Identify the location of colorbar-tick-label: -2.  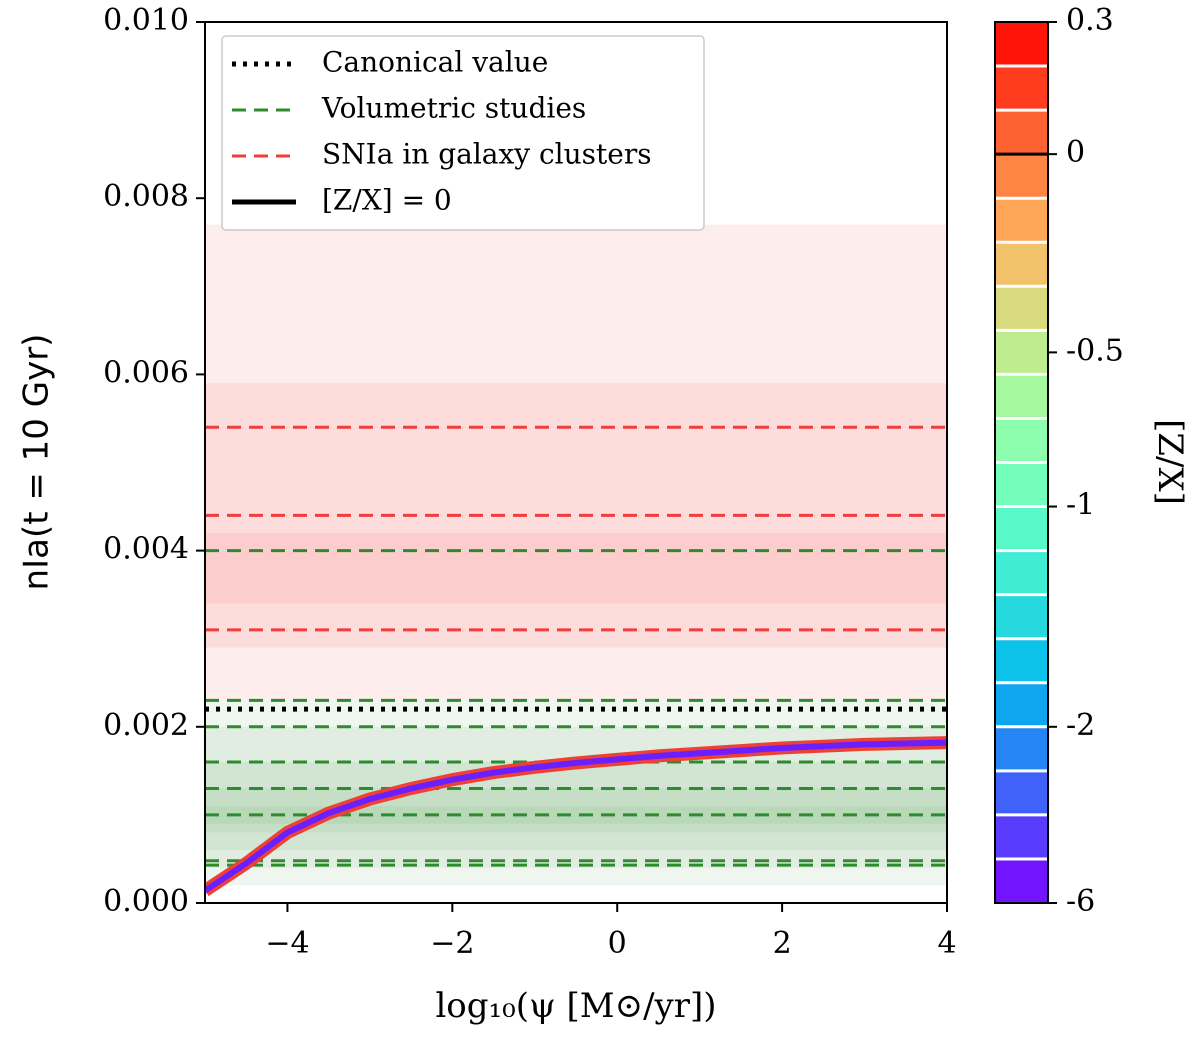
(1080, 725).